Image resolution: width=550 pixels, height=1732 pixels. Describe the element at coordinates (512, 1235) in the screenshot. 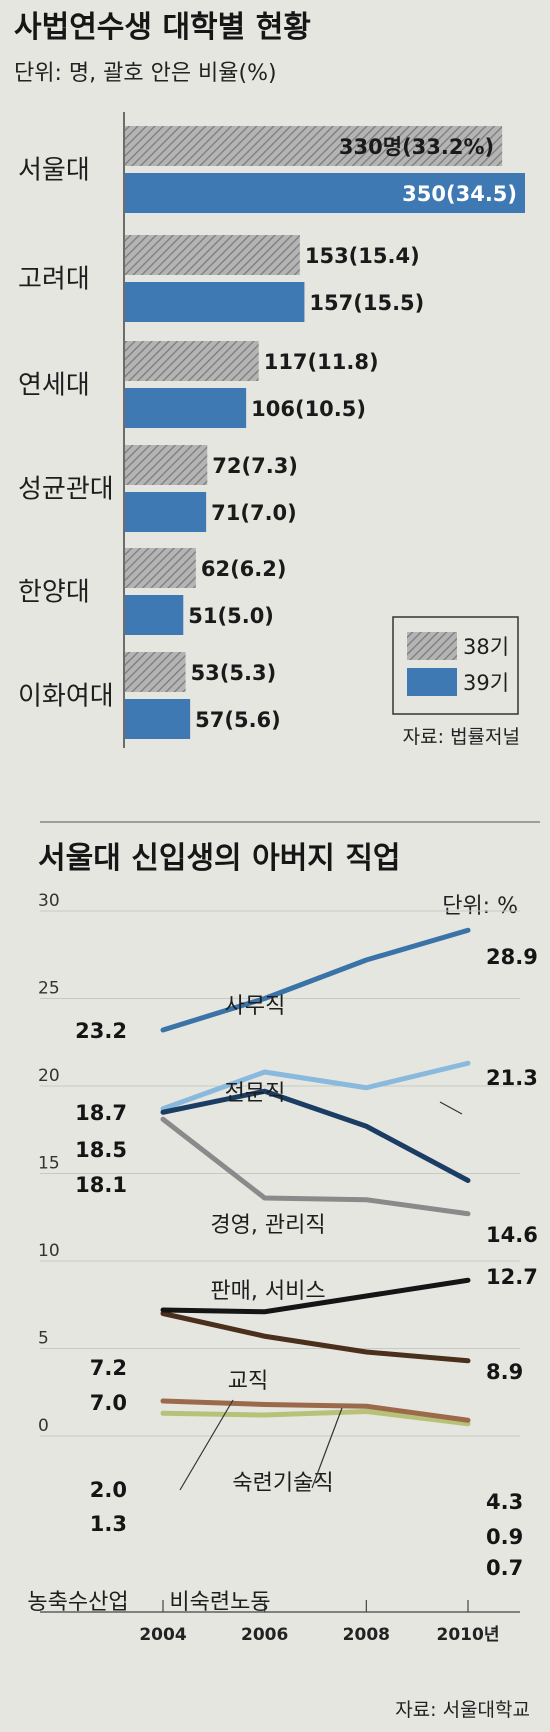

I see `series-end-value: 14.6` at that location.